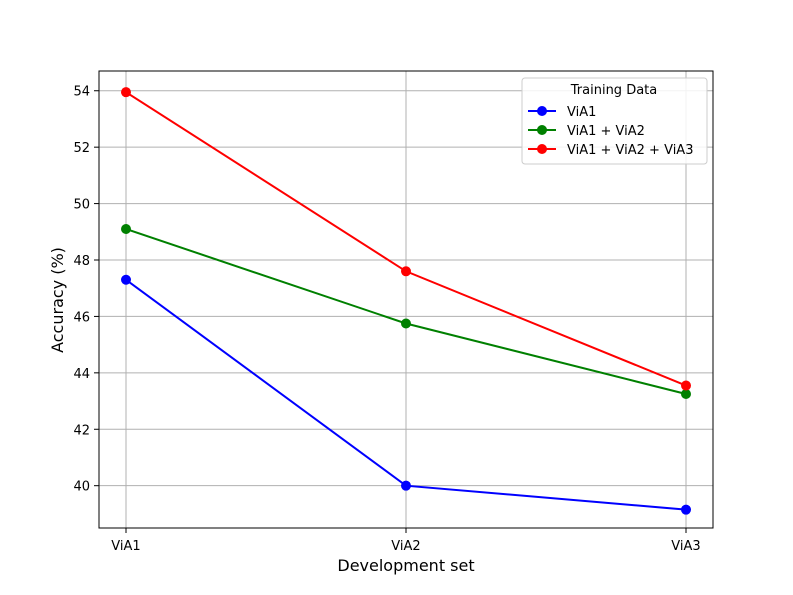 The width and height of the screenshot is (793, 595). What do you see at coordinates (685, 546) in the screenshot?
I see `x-tick-label: ViA3` at bounding box center [685, 546].